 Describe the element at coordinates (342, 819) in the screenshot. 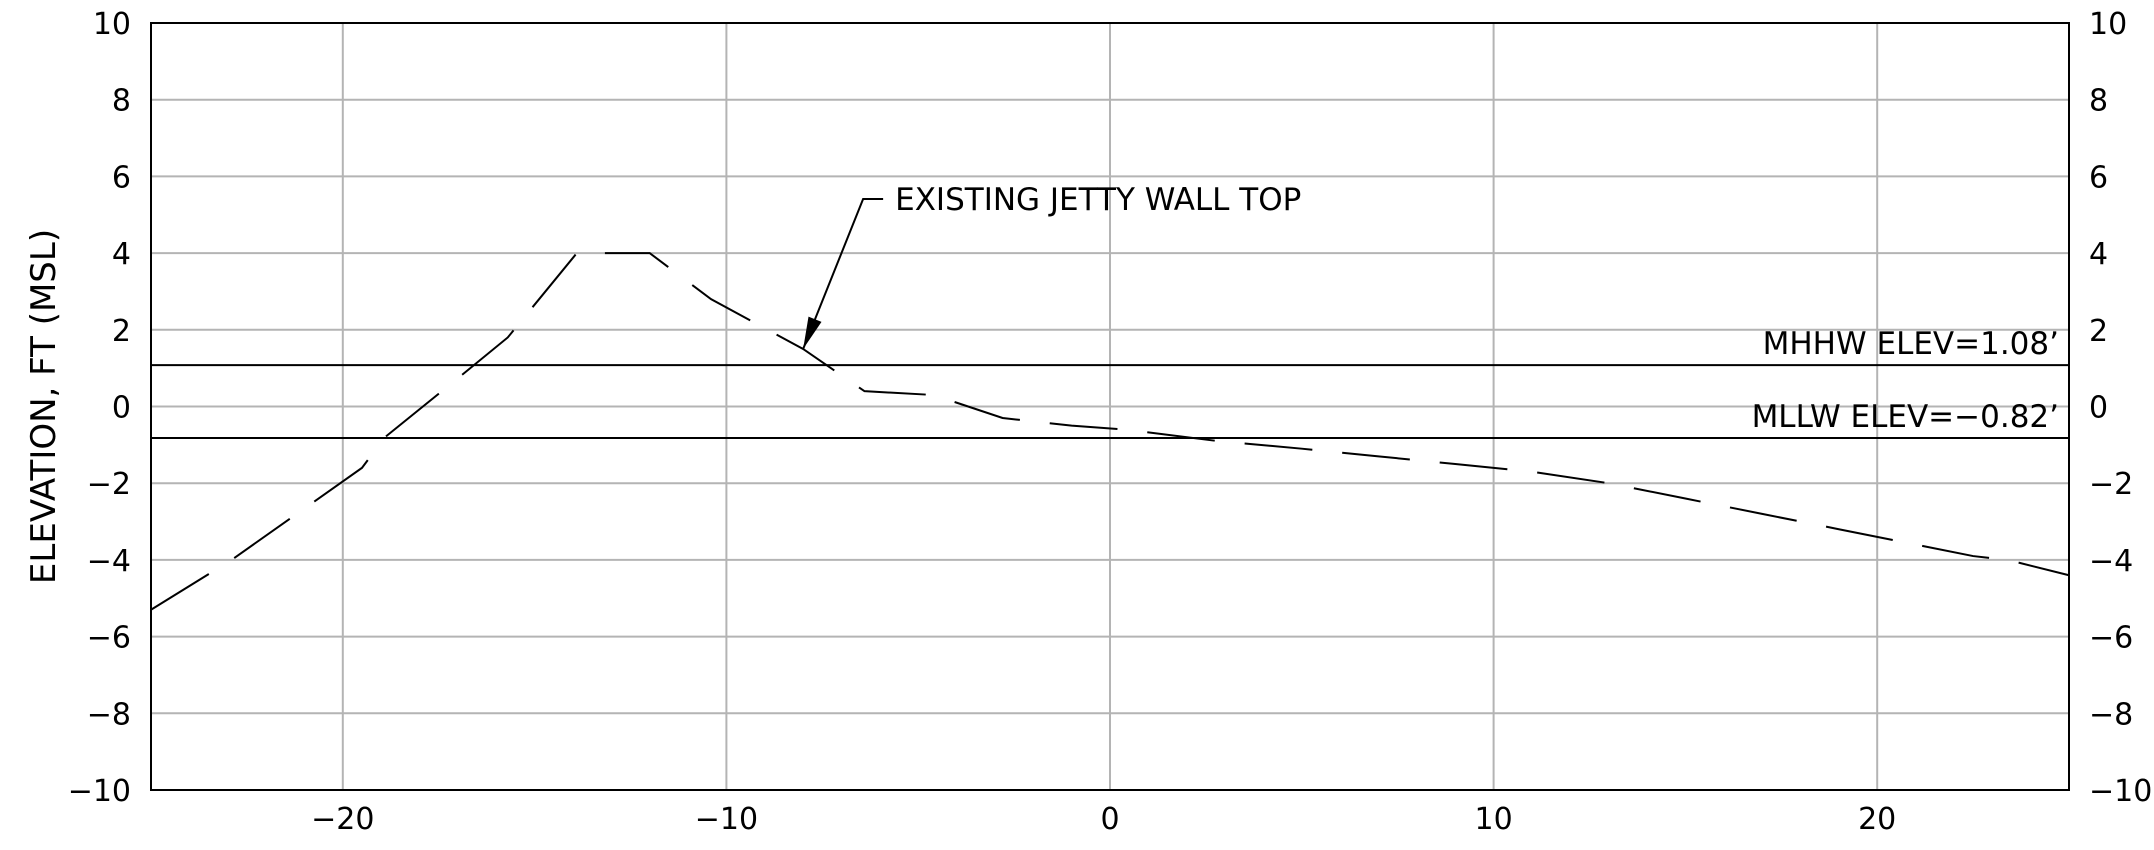

I see `x-tick-label: −20` at that location.